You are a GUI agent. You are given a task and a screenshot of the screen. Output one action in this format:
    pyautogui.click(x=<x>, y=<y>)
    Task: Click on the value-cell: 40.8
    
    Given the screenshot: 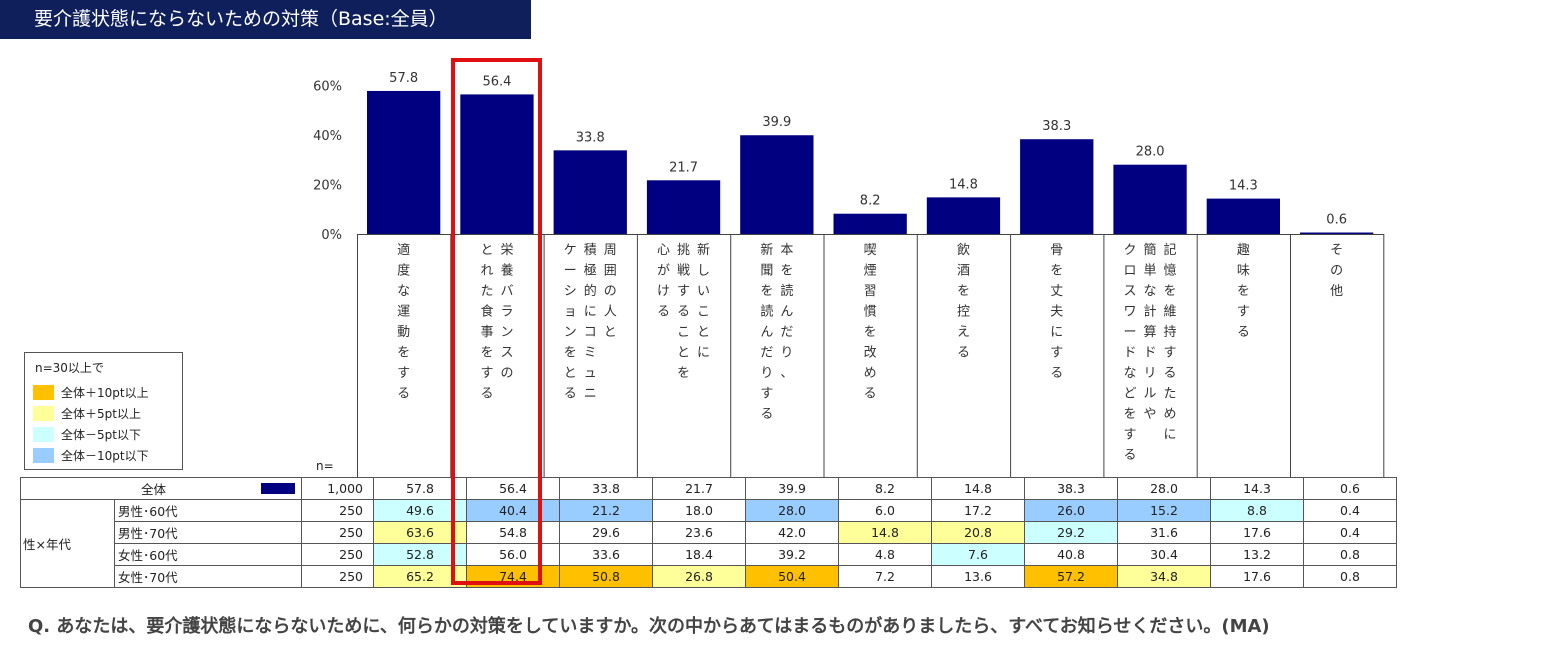 What is the action you would take?
    pyautogui.click(x=1071, y=554)
    